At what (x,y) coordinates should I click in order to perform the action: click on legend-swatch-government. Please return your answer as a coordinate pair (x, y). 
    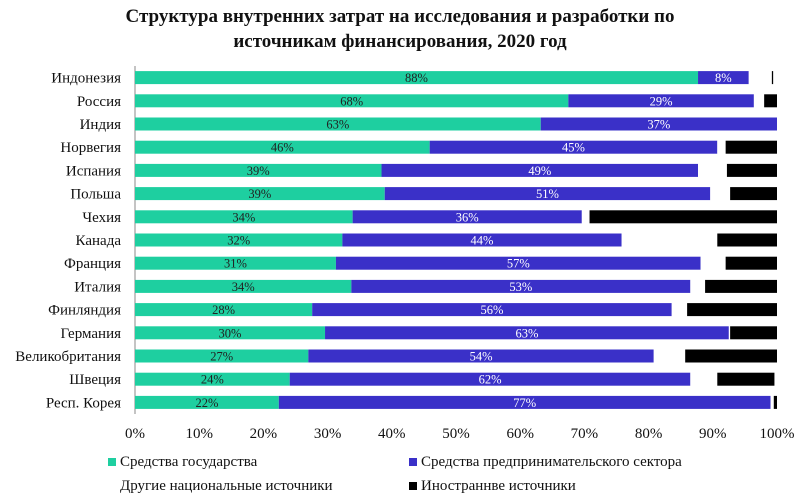
    Looking at the image, I should click on (112, 461).